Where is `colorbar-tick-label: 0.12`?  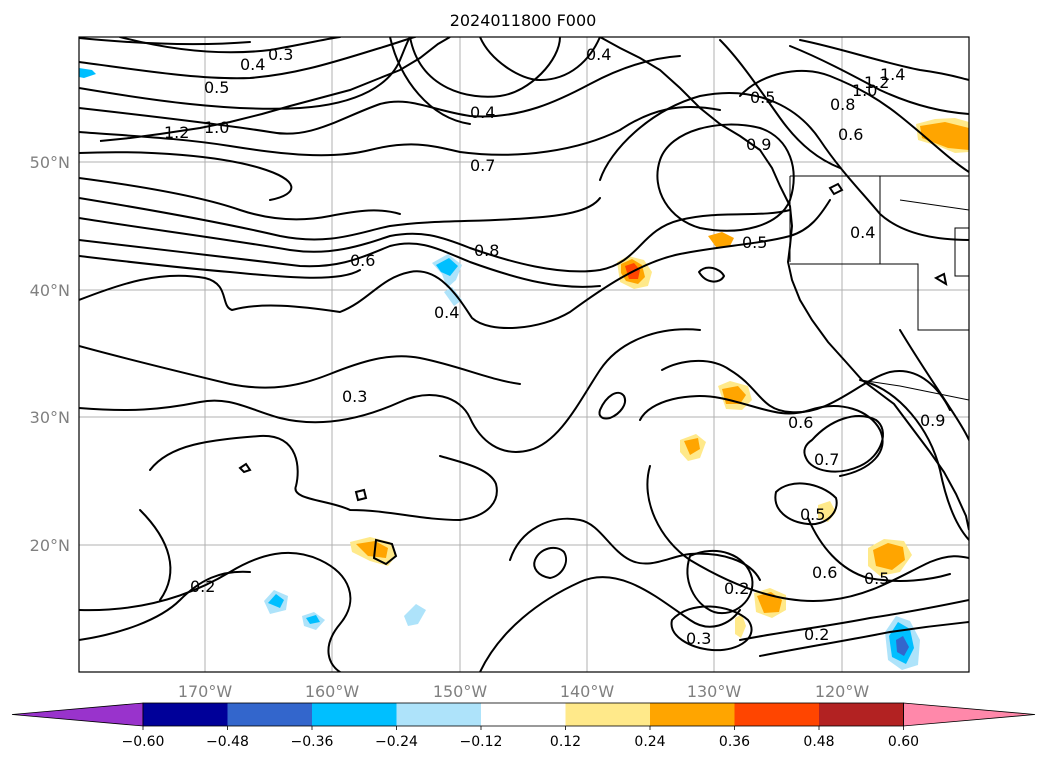
colorbar-tick-label: 0.12 is located at coordinates (565, 742).